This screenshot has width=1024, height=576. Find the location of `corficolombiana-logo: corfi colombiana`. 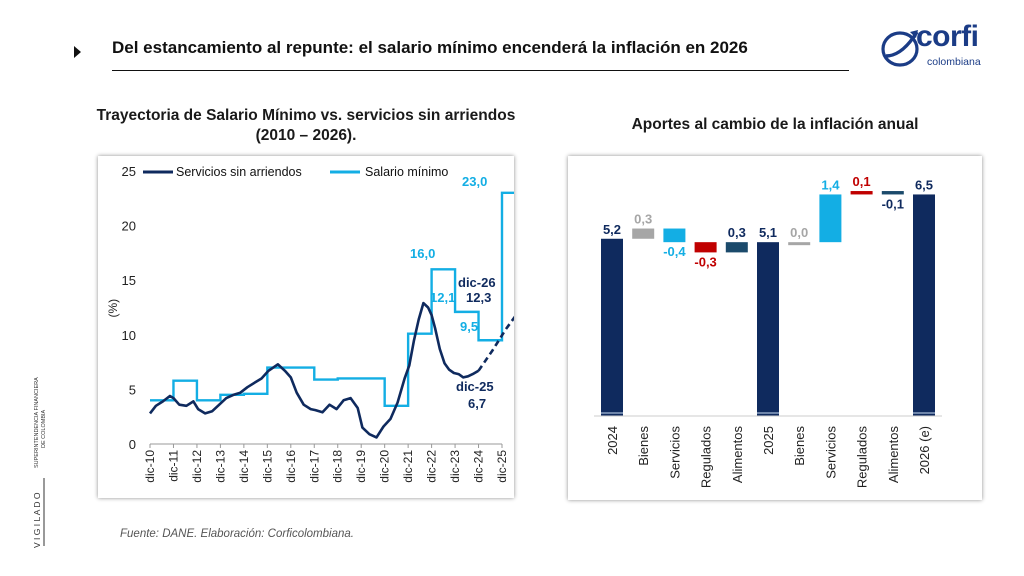

corficolombiana-logo: corfi colombiana is located at coordinates (940, 47).